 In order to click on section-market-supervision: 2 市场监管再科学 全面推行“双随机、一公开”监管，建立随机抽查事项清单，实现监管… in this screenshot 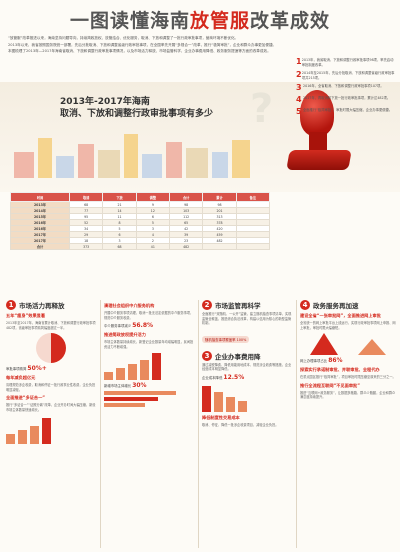, I will do `click(247, 364)`.